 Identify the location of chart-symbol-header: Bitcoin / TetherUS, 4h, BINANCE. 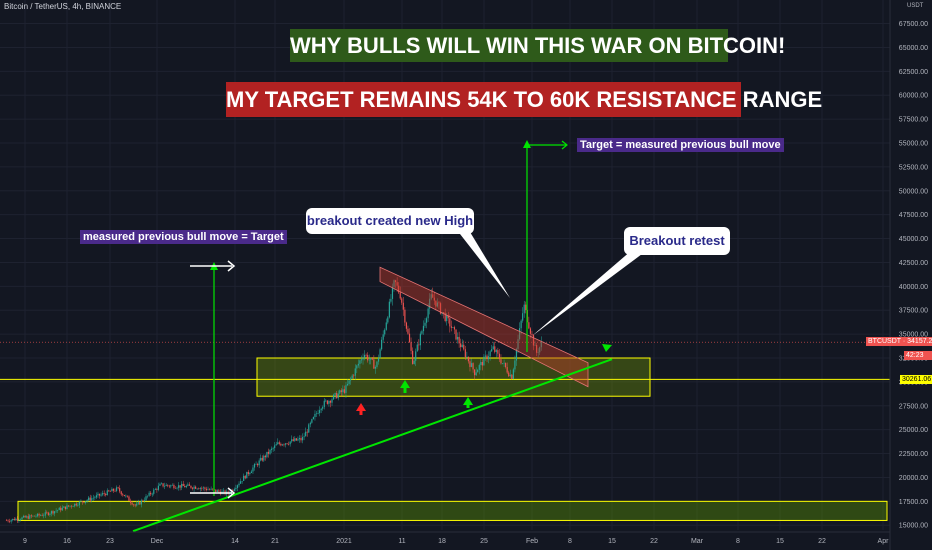
(63, 6).